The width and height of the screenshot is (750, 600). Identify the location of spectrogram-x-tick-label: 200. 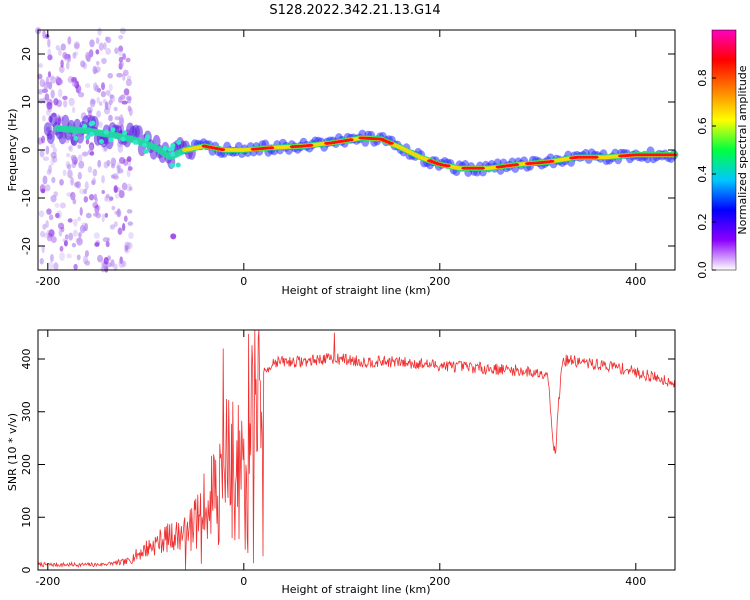
(439, 281).